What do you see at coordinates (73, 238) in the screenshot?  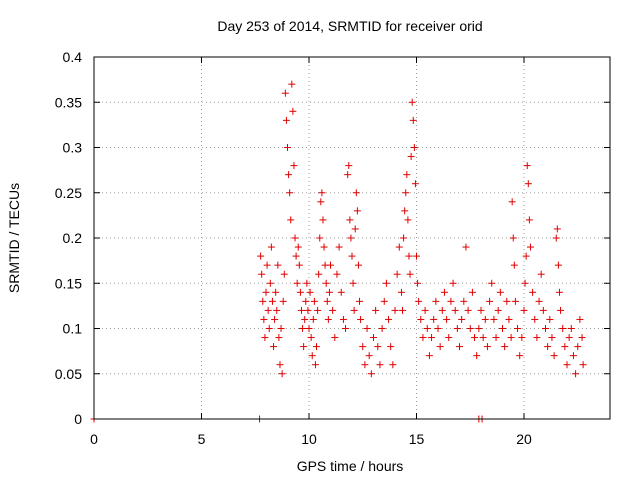 I see `y-tick-label: 0.2` at bounding box center [73, 238].